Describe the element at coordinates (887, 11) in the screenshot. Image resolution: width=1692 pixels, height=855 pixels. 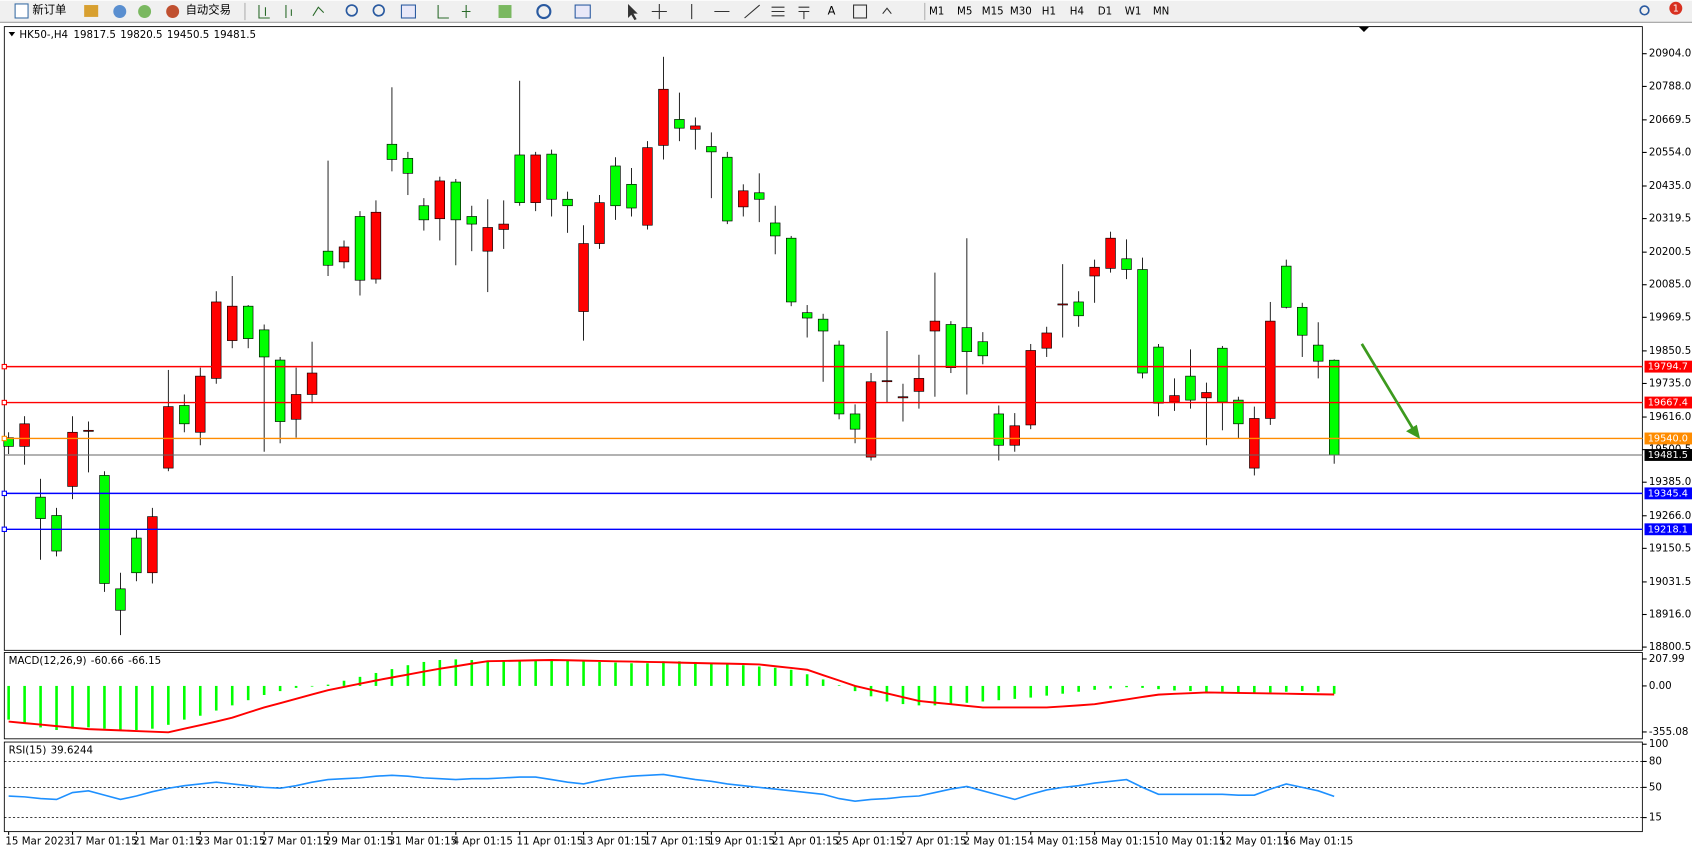
I see `arrow-tool` at that location.